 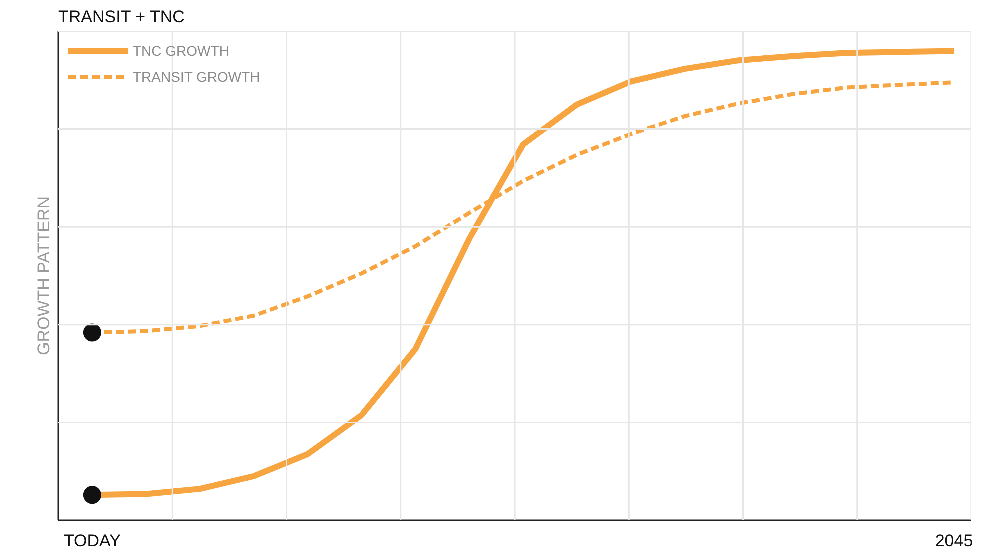 What do you see at coordinates (121, 17) in the screenshot?
I see `chart-title: TRANSIT + TNC` at bounding box center [121, 17].